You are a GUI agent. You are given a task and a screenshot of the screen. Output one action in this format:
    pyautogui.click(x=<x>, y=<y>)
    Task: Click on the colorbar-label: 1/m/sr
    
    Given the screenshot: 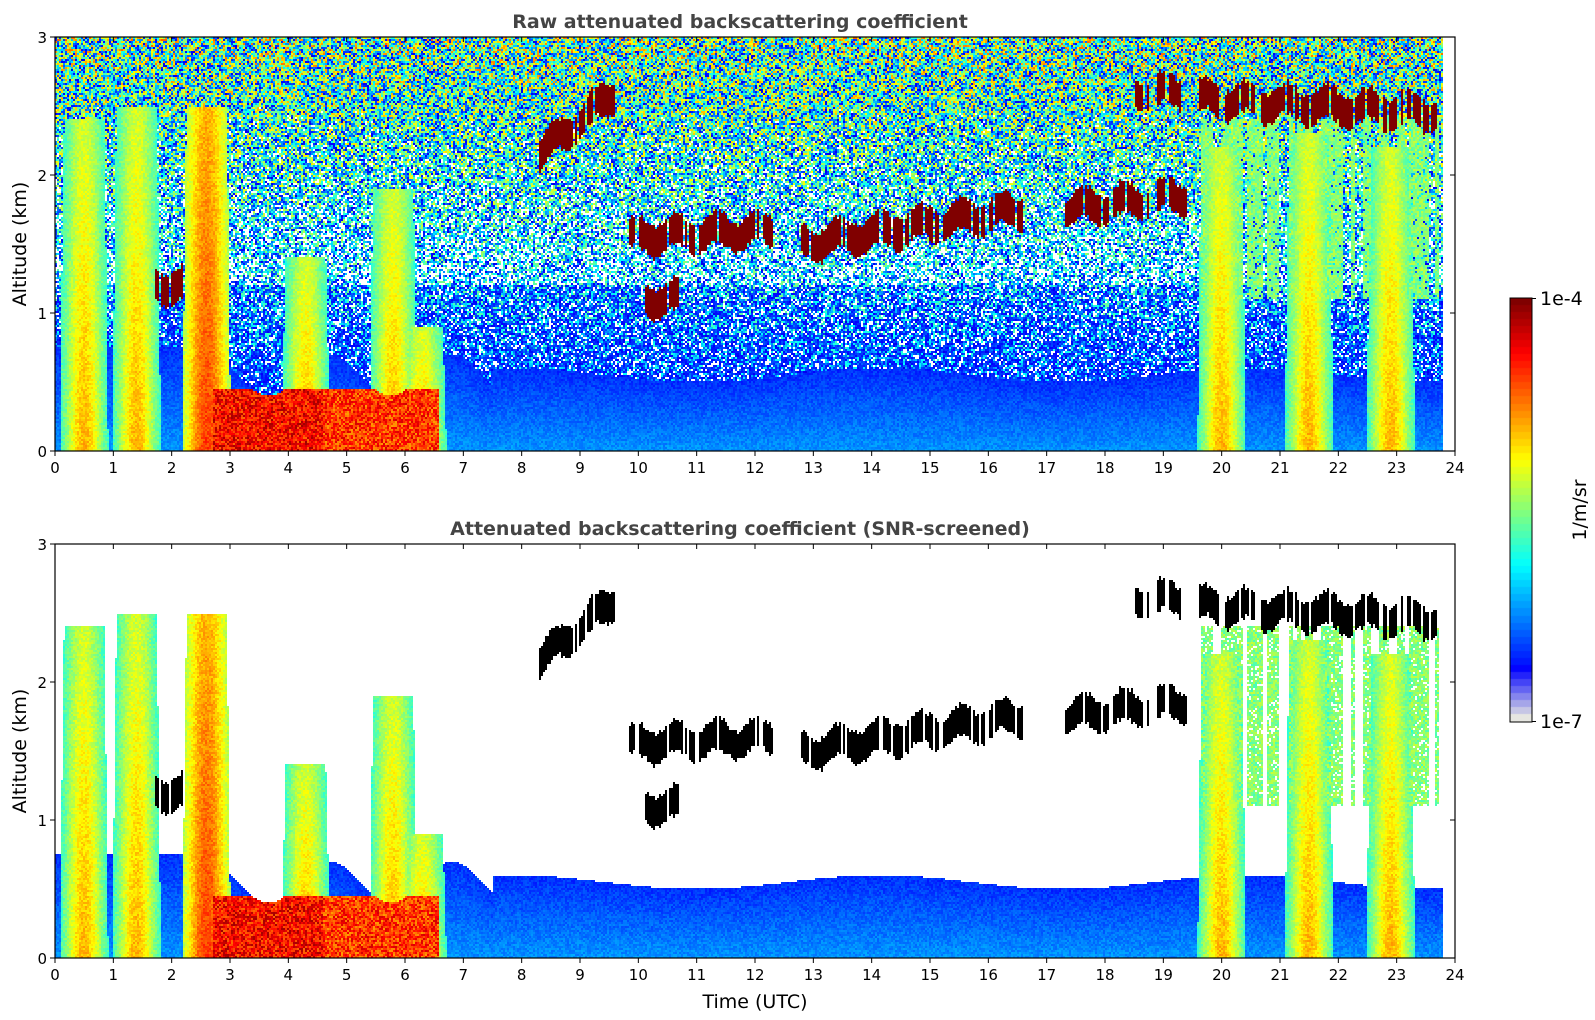 What is the action you would take?
    pyautogui.click(x=1580, y=509)
    